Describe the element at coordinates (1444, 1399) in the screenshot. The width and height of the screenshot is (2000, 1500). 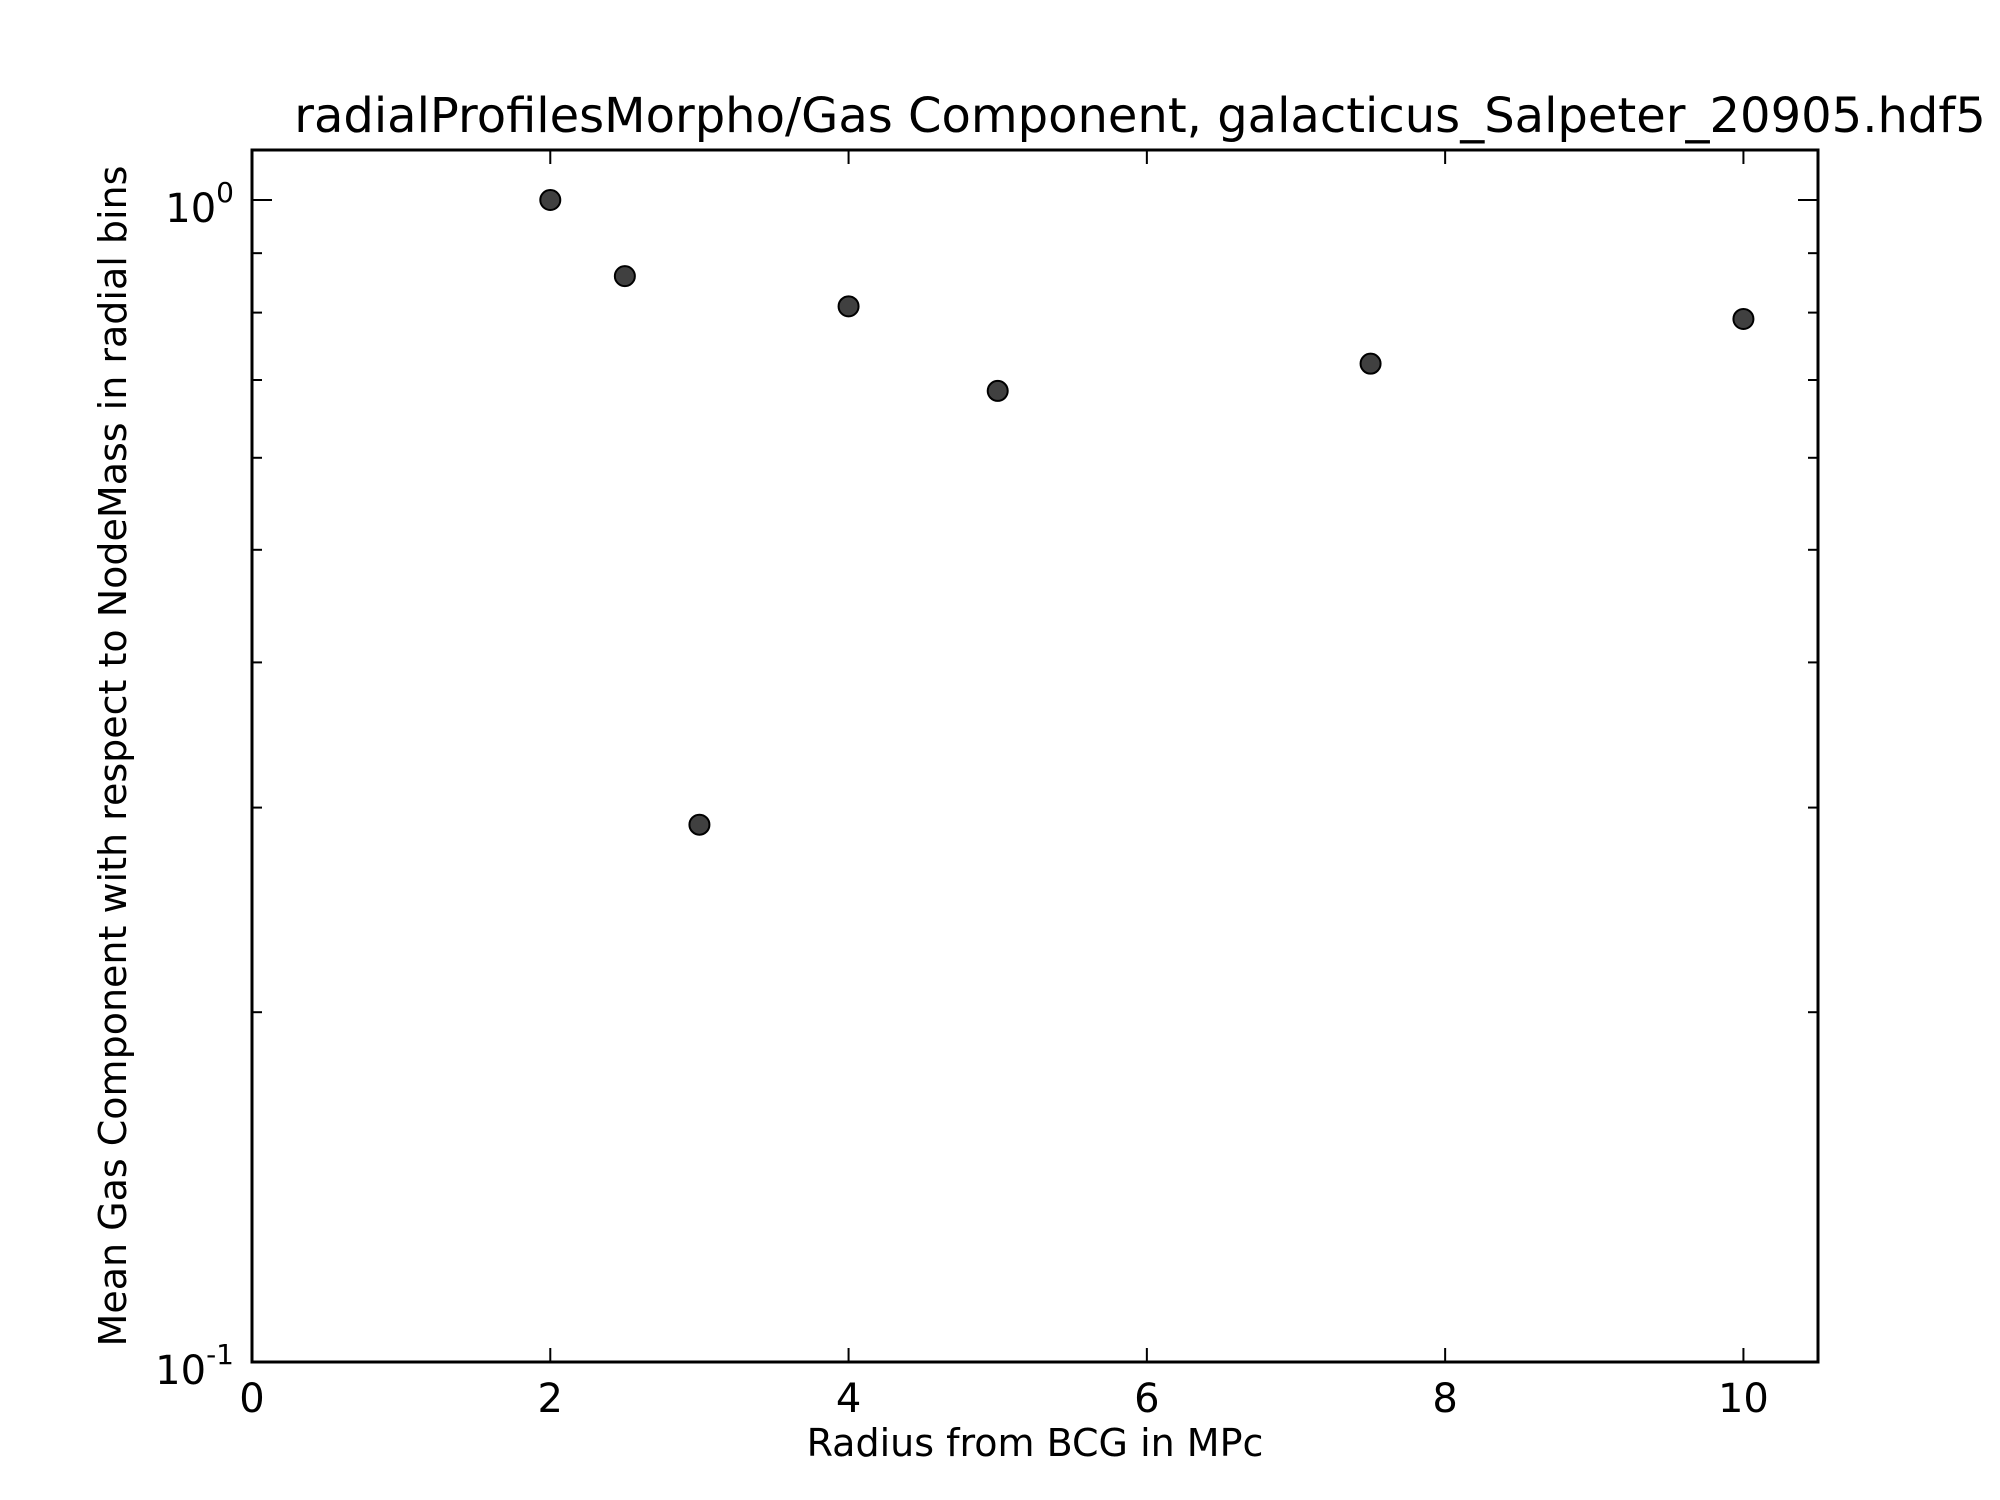
I see `x-tick-label-8: 8` at that location.